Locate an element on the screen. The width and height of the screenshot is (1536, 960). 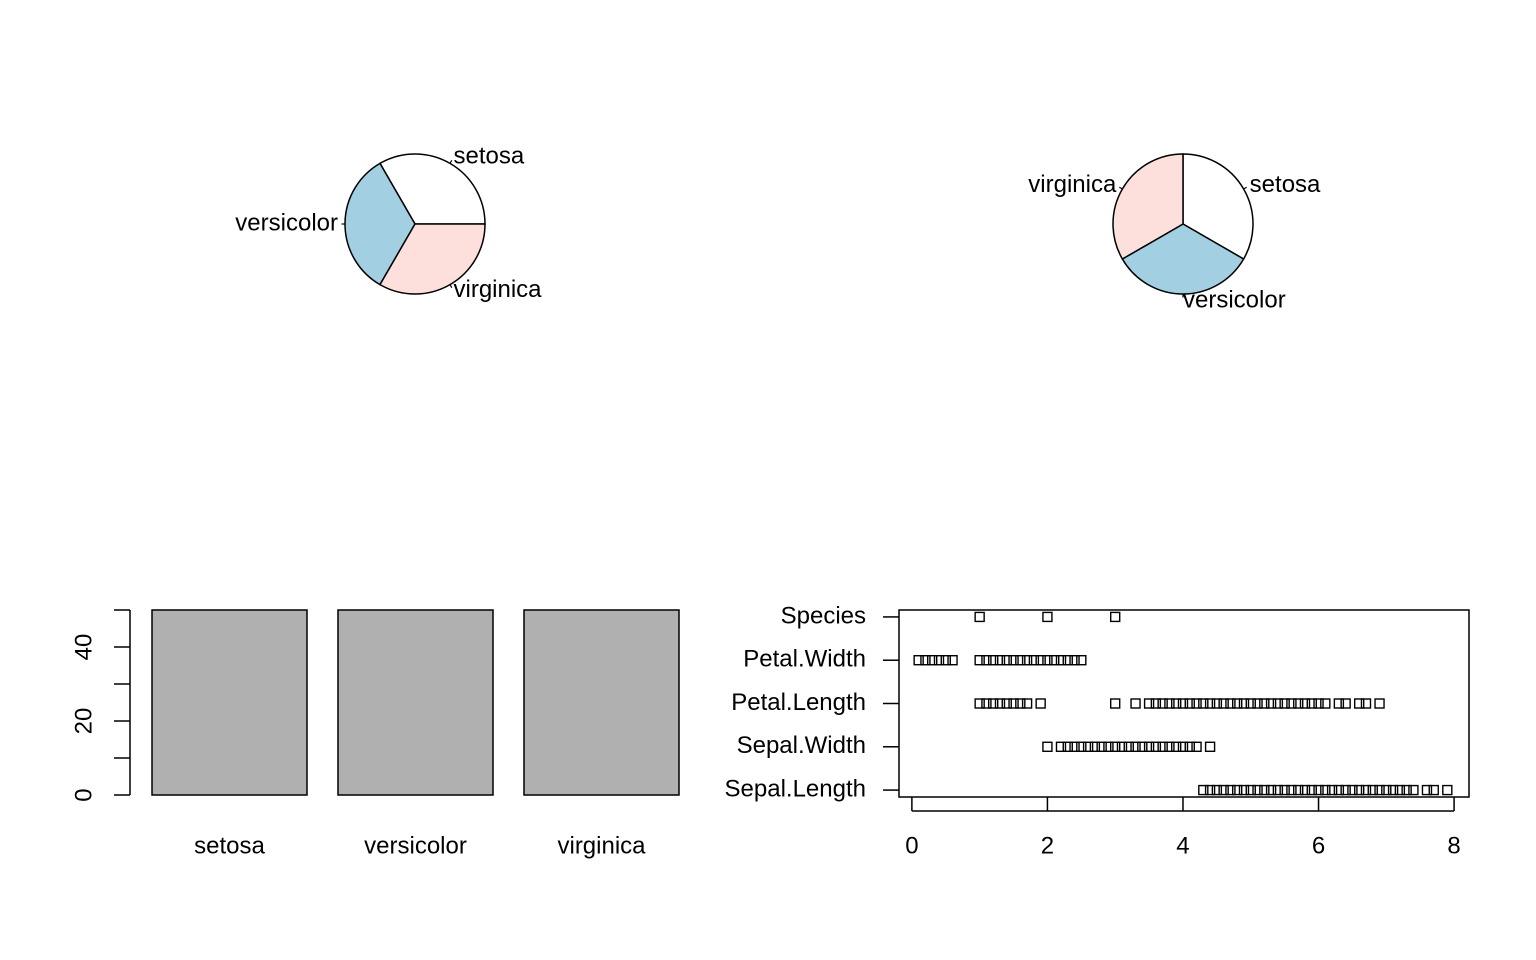
y-tick-label: 20 is located at coordinates (83, 721).